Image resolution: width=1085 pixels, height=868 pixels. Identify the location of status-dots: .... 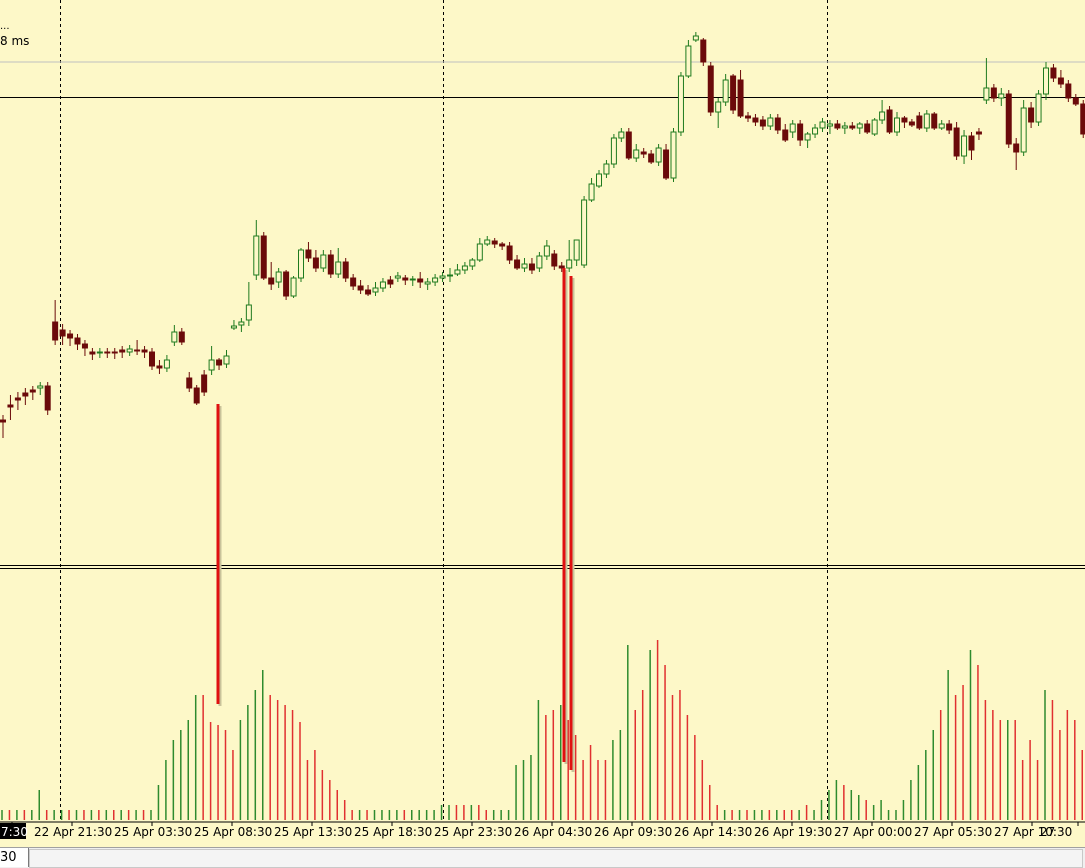
(5, 27).